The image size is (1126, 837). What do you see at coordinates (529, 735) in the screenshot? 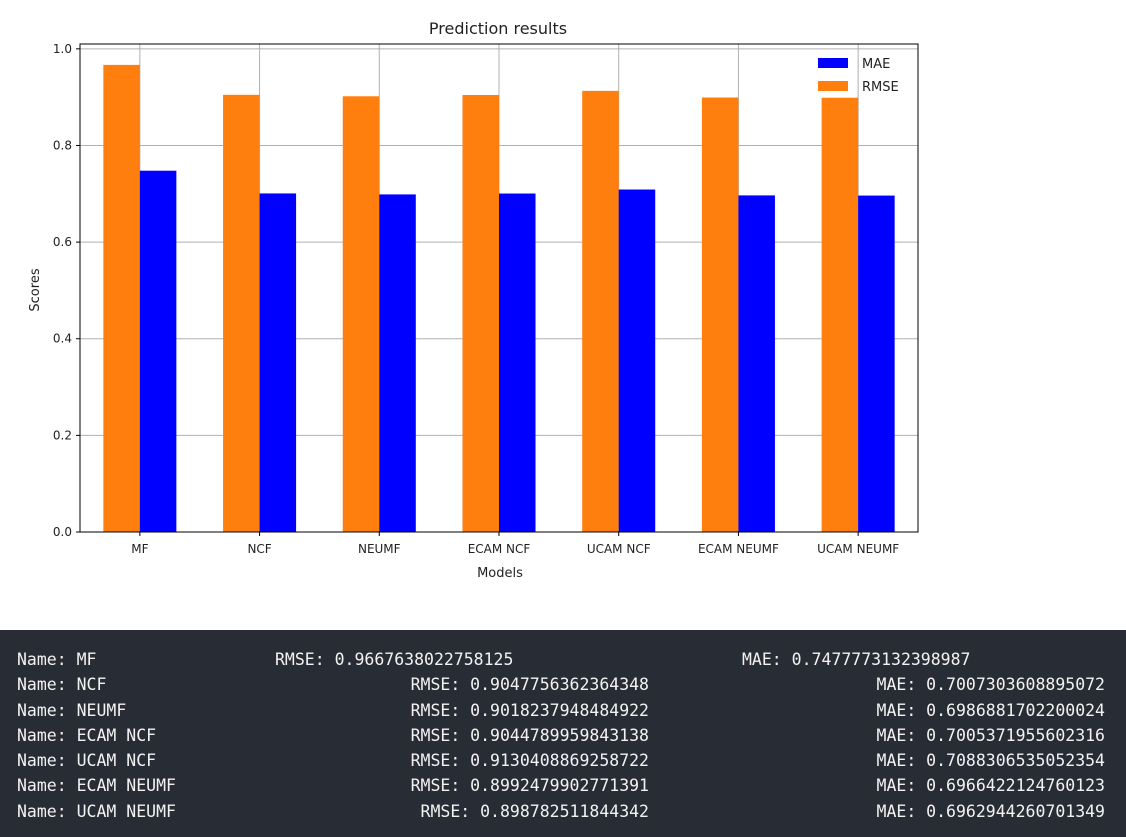
I see `output-rmse: RMSE: 0.9044789959843138` at bounding box center [529, 735].